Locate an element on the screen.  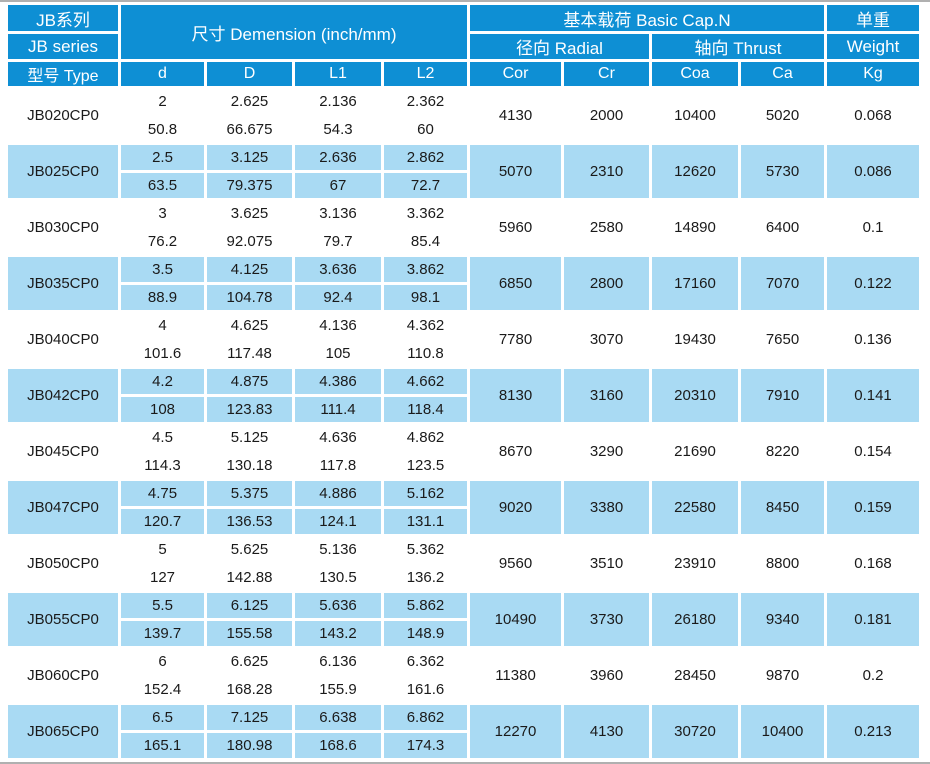
dim-mm-l1-cell: 155.9 is located at coordinates (338, 689).